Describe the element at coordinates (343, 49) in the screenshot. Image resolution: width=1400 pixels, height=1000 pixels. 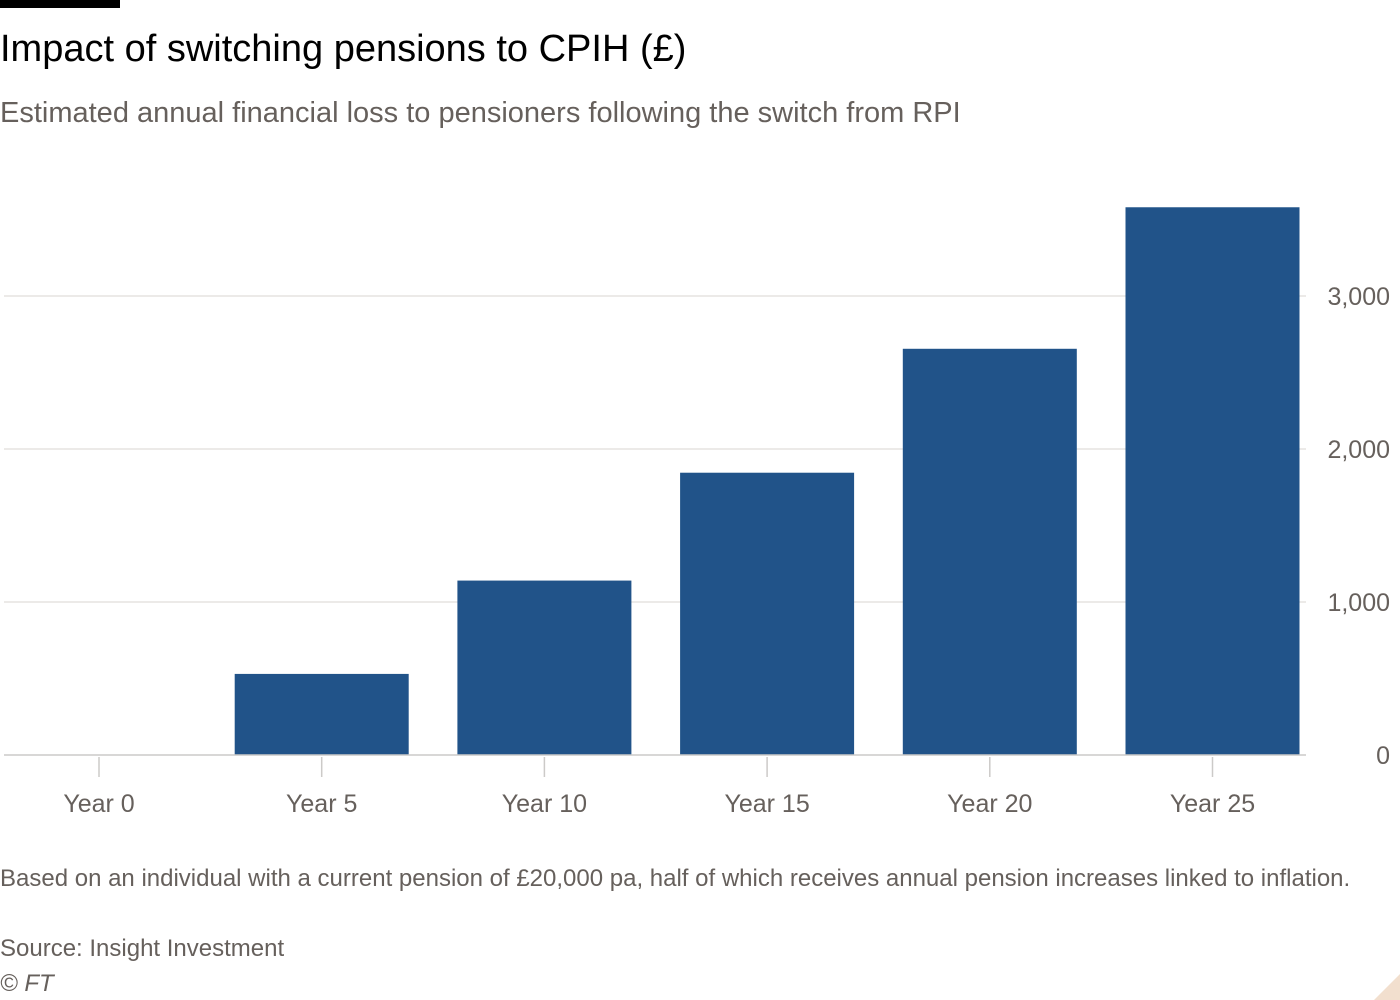
I see `chart-title: Impact of switching pensions to CPIH (£)` at that location.